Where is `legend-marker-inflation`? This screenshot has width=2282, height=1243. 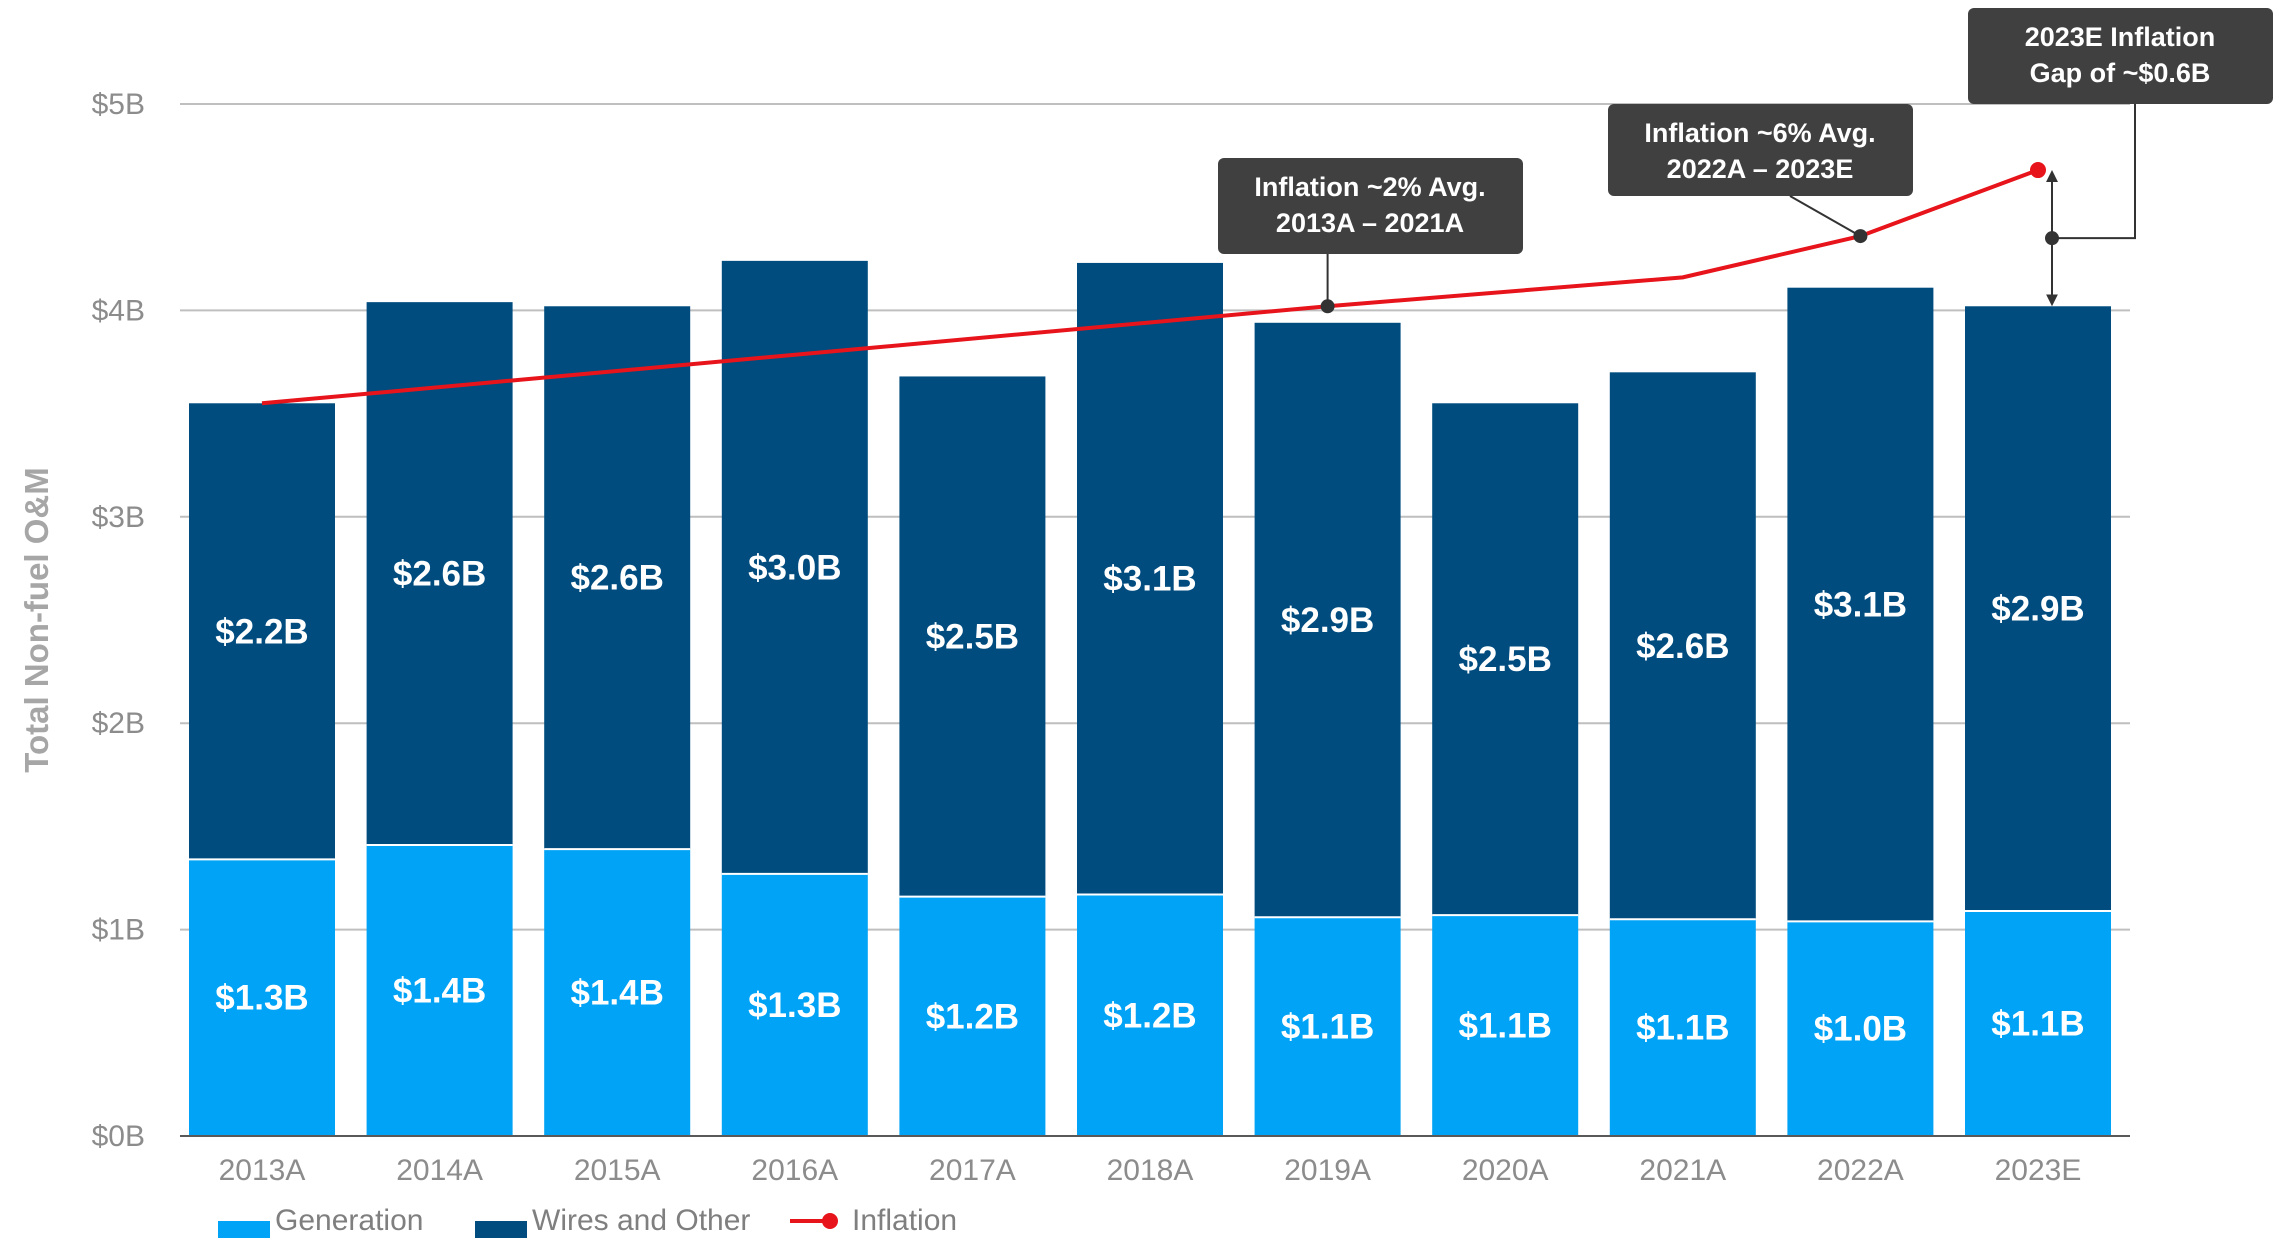 legend-marker-inflation is located at coordinates (830, 1221).